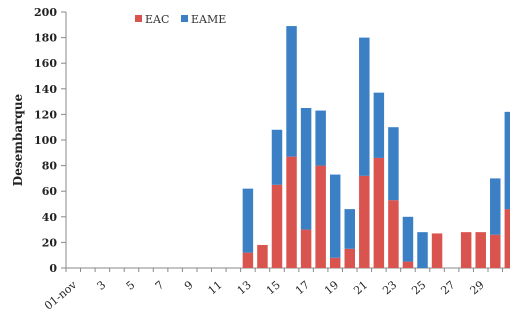  I want to click on x-tick-label: 01-nov, so click(61, 295).